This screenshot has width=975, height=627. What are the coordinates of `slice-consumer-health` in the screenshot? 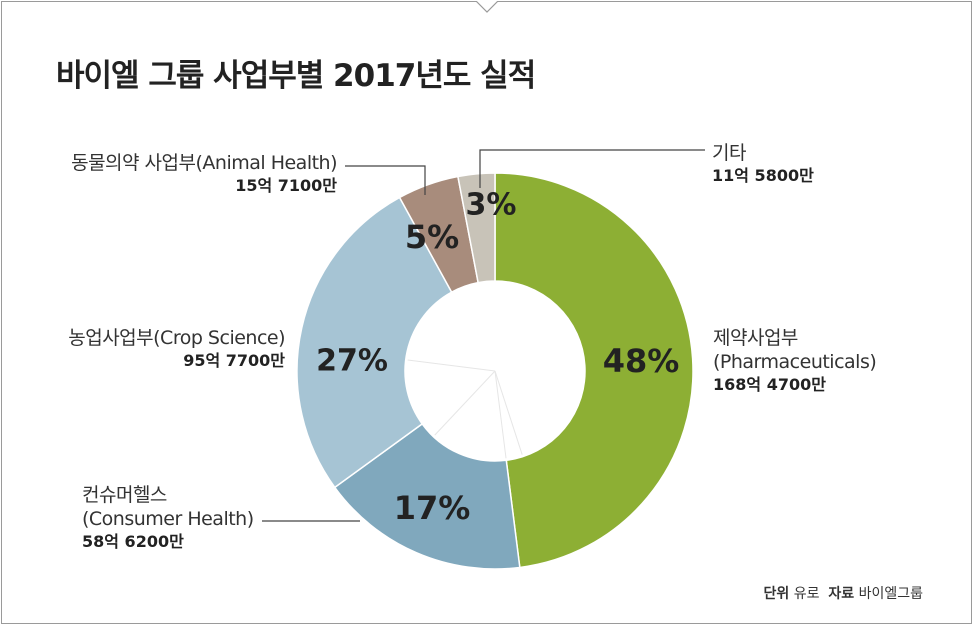 It's located at (427, 496).